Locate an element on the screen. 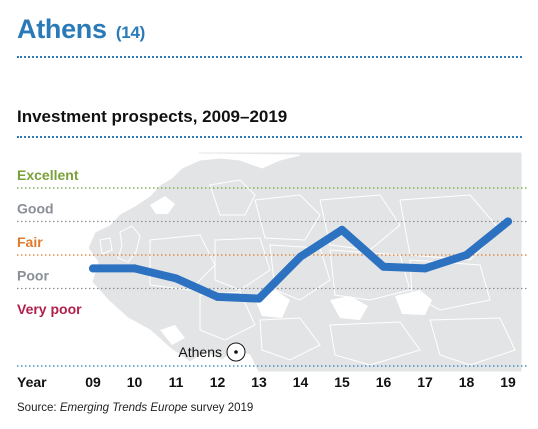 The image size is (538, 429). level-label-2: Fair is located at coordinates (30, 242).